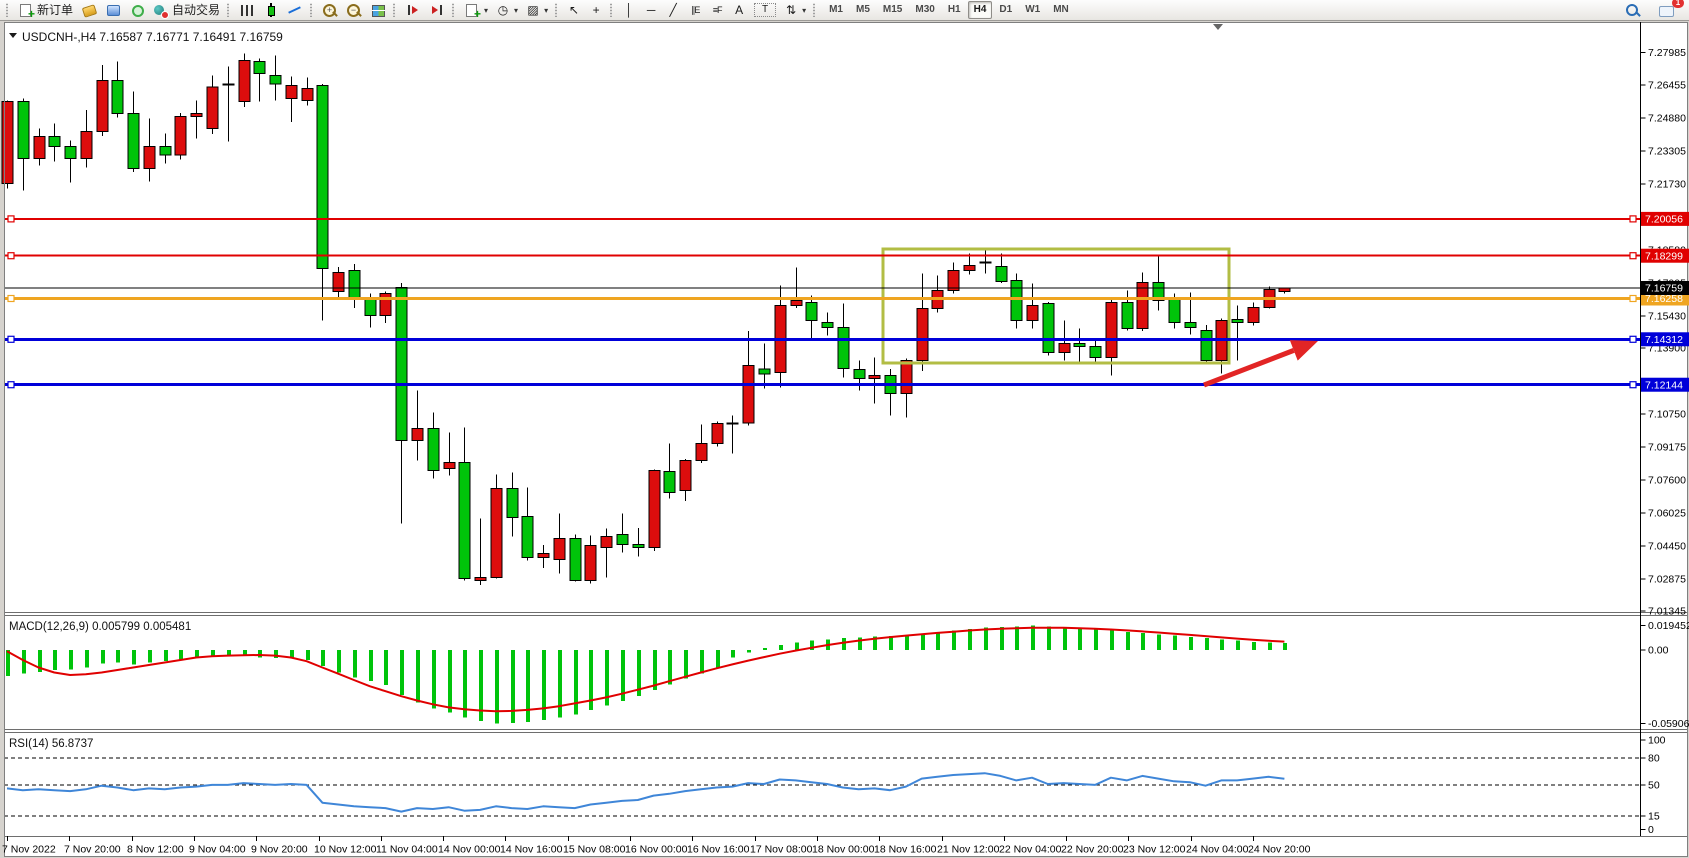 The width and height of the screenshot is (1689, 858). I want to click on timeframe-m5-button: M5, so click(863, 9).